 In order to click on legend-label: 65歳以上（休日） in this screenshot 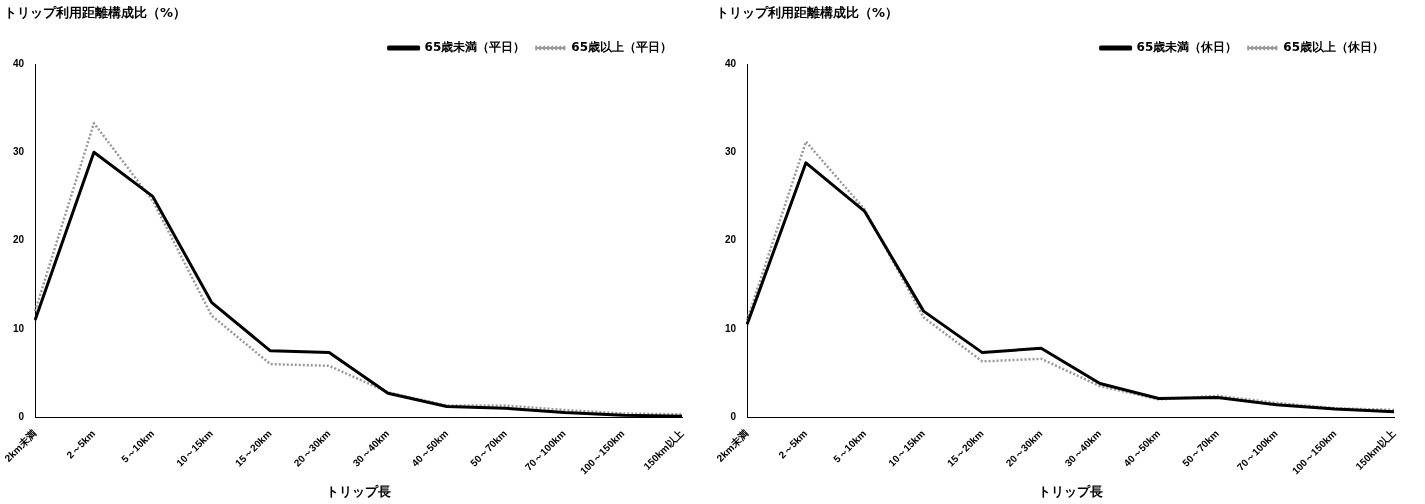, I will do `click(1333, 47)`.